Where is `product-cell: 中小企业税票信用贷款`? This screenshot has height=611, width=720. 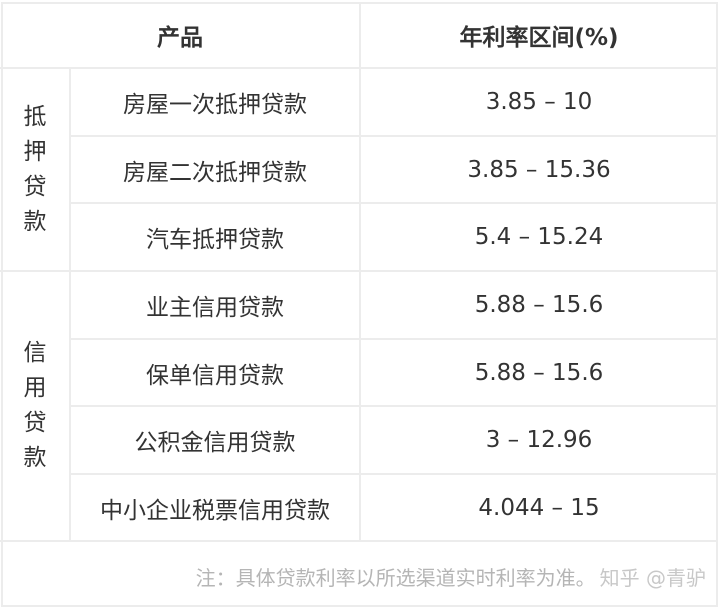
product-cell: 中小企业税票信用贷款 is located at coordinates (215, 510).